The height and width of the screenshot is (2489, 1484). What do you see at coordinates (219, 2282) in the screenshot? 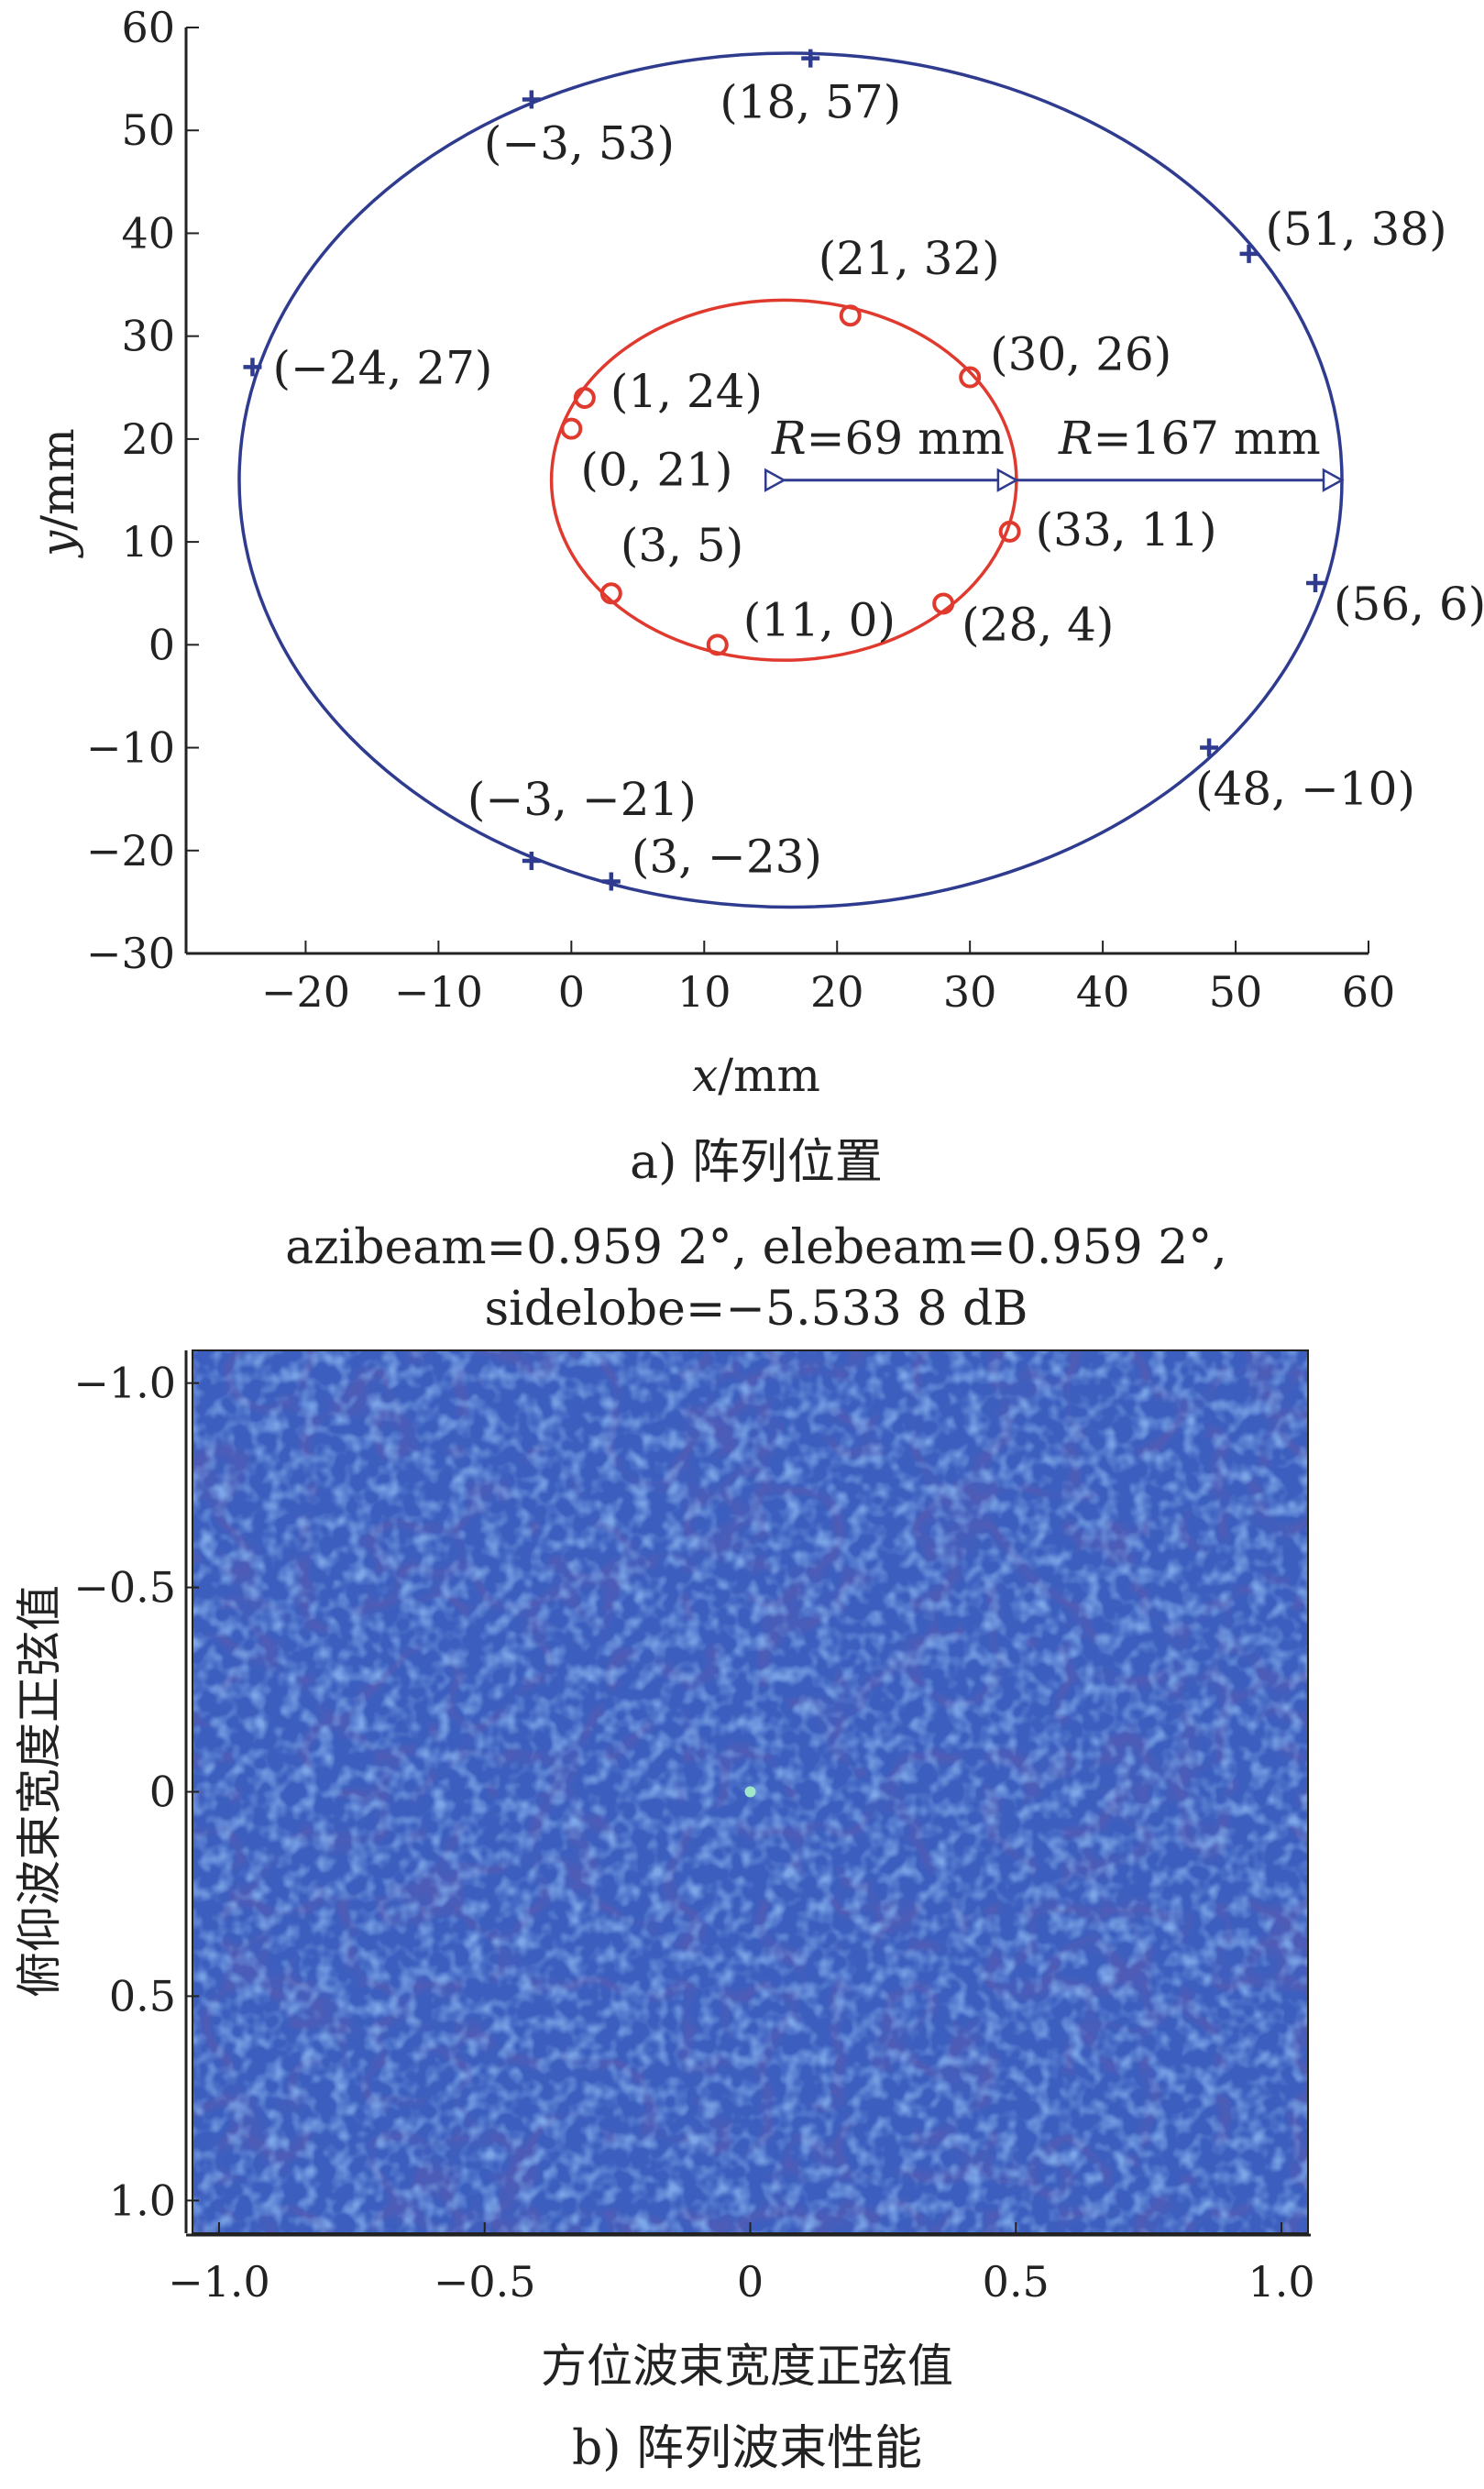
I see `b-x-tick-label: −1.0` at bounding box center [219, 2282].